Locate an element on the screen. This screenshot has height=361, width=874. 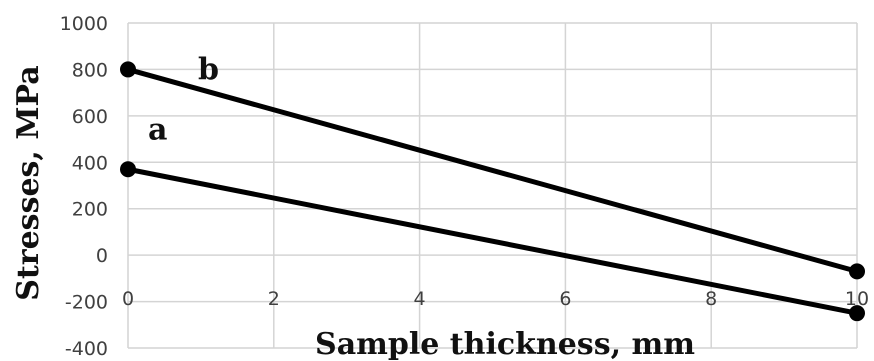
y-tick-label: -200 is located at coordinates (86, 303).